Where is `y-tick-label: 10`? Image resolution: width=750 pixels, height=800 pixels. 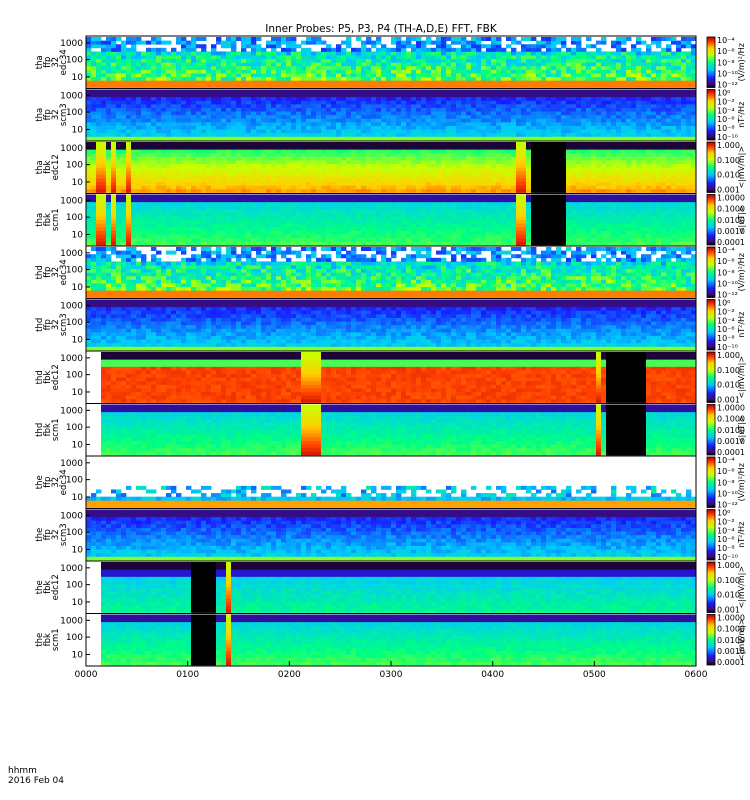 y-tick-label: 10 is located at coordinates (78, 78).